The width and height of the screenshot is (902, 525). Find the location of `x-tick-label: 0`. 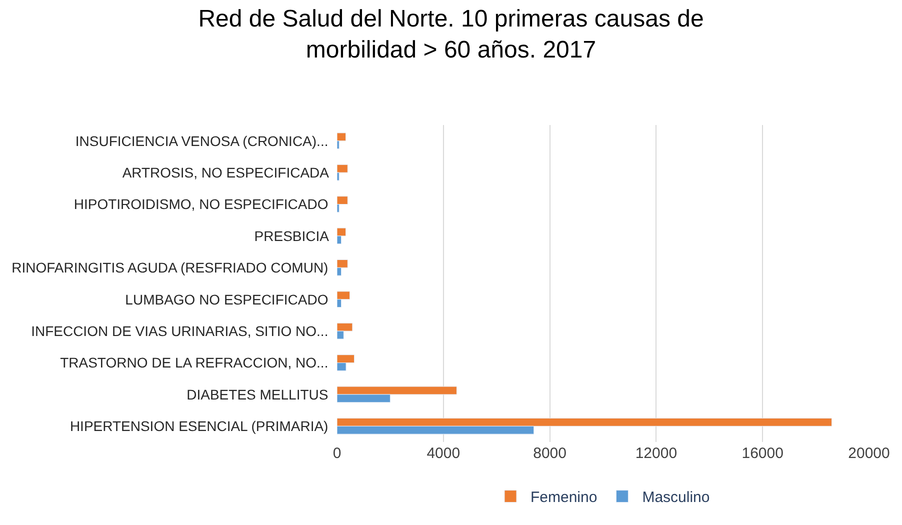

x-tick-label: 0 is located at coordinates (337, 453).